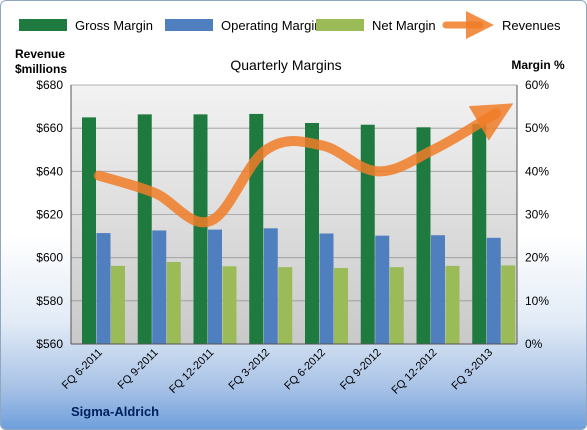  I want to click on legend-item-gross-margin: Gross Margin, so click(86, 25).